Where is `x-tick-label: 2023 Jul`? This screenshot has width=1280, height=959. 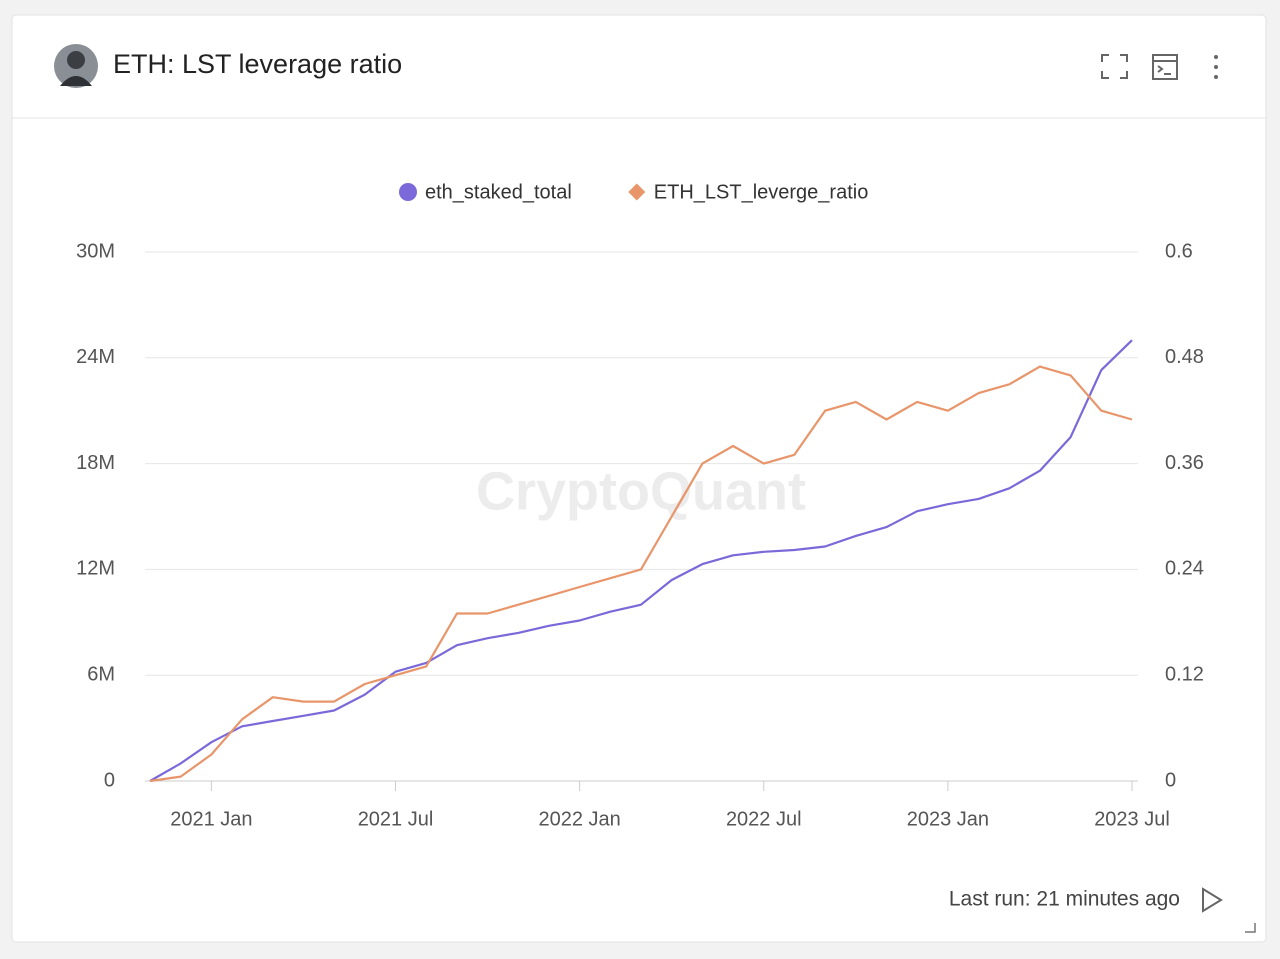 x-tick-label: 2023 Jul is located at coordinates (1132, 819).